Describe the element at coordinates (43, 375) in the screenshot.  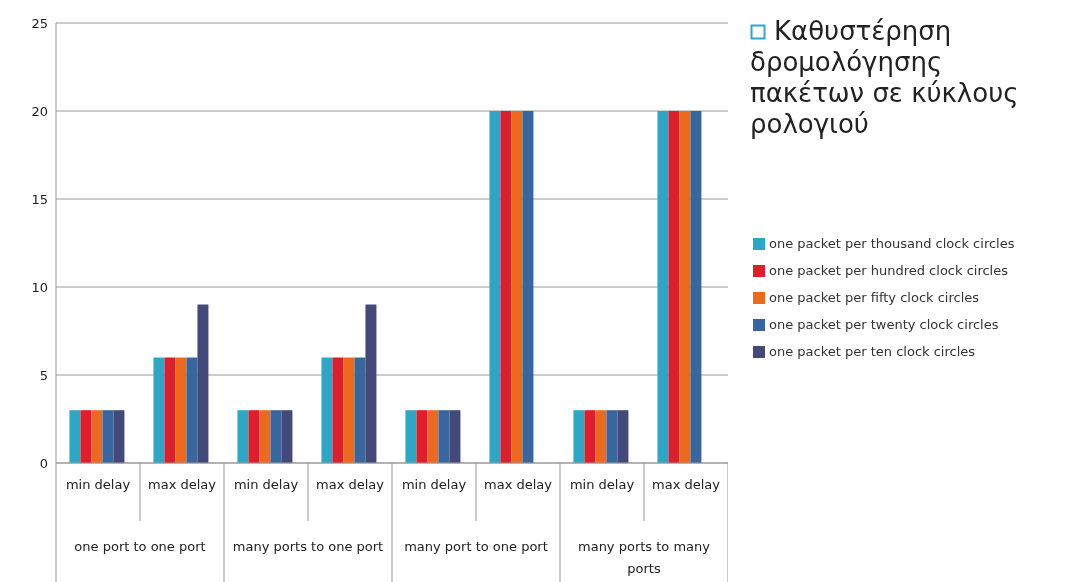
I see `y-tick-label: 5` at that location.